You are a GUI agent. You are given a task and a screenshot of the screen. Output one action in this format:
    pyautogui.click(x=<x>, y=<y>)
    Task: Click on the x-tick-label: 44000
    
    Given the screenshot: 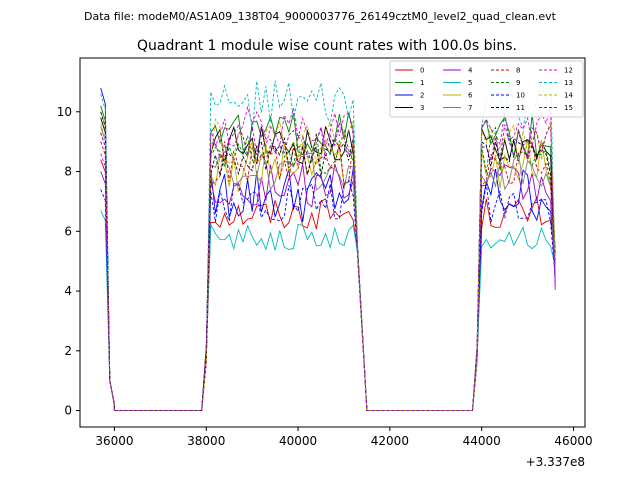 What is the action you would take?
    pyautogui.click(x=482, y=441)
    